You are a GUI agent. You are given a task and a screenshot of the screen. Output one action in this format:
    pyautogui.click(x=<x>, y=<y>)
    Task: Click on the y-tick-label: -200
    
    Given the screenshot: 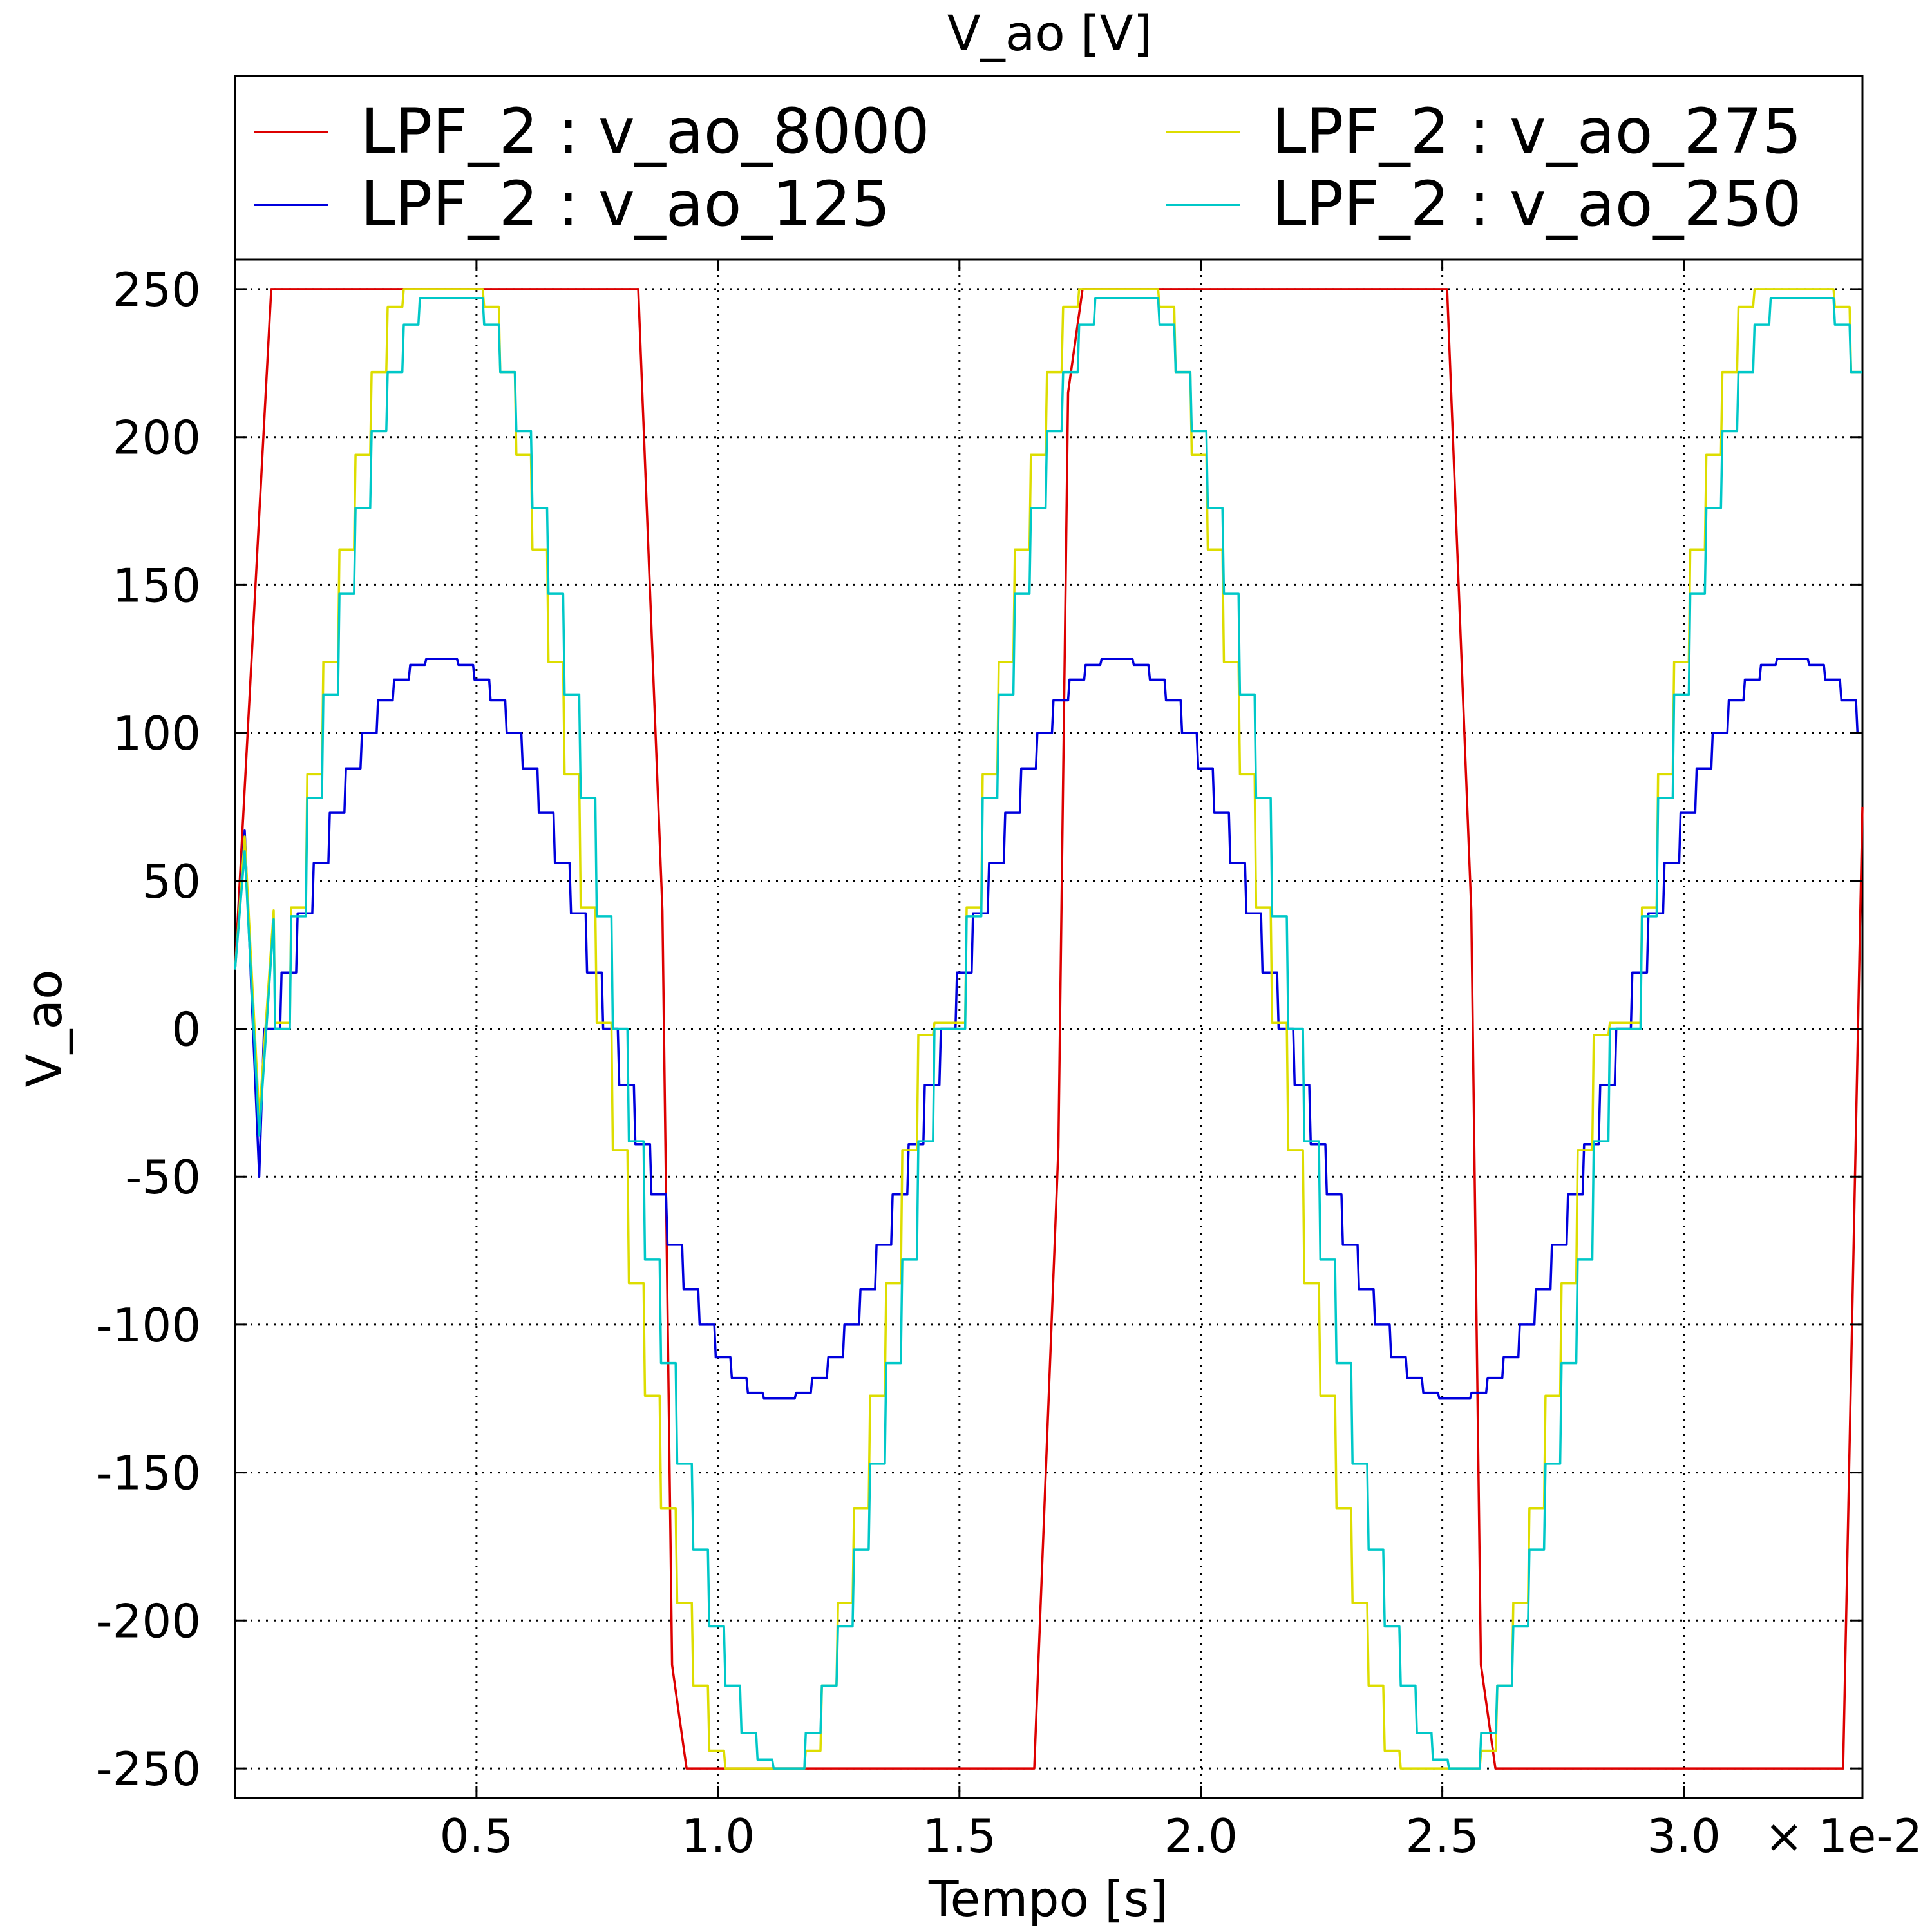 What is the action you would take?
    pyautogui.click(x=148, y=1621)
    